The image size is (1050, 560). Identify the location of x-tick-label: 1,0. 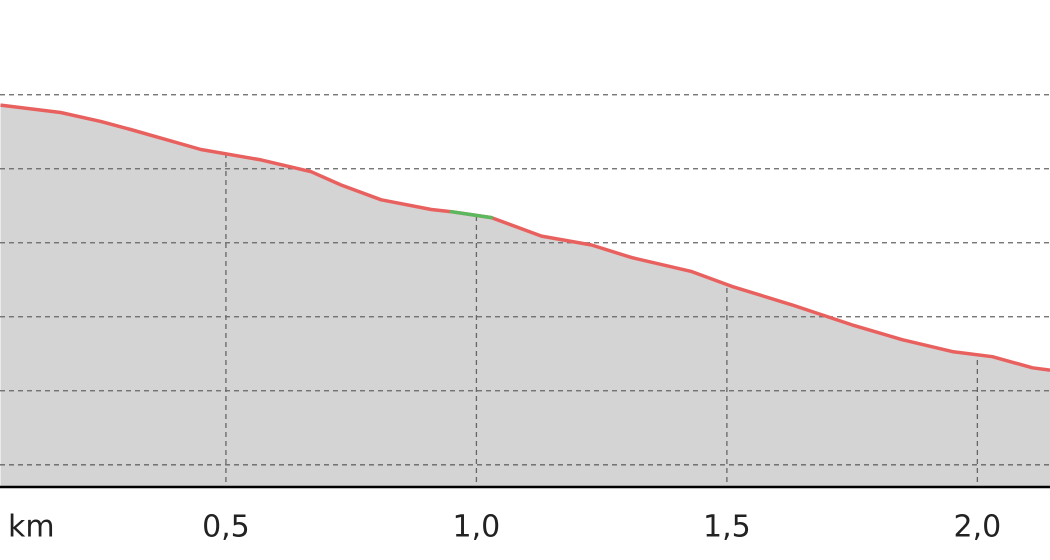
(477, 527).